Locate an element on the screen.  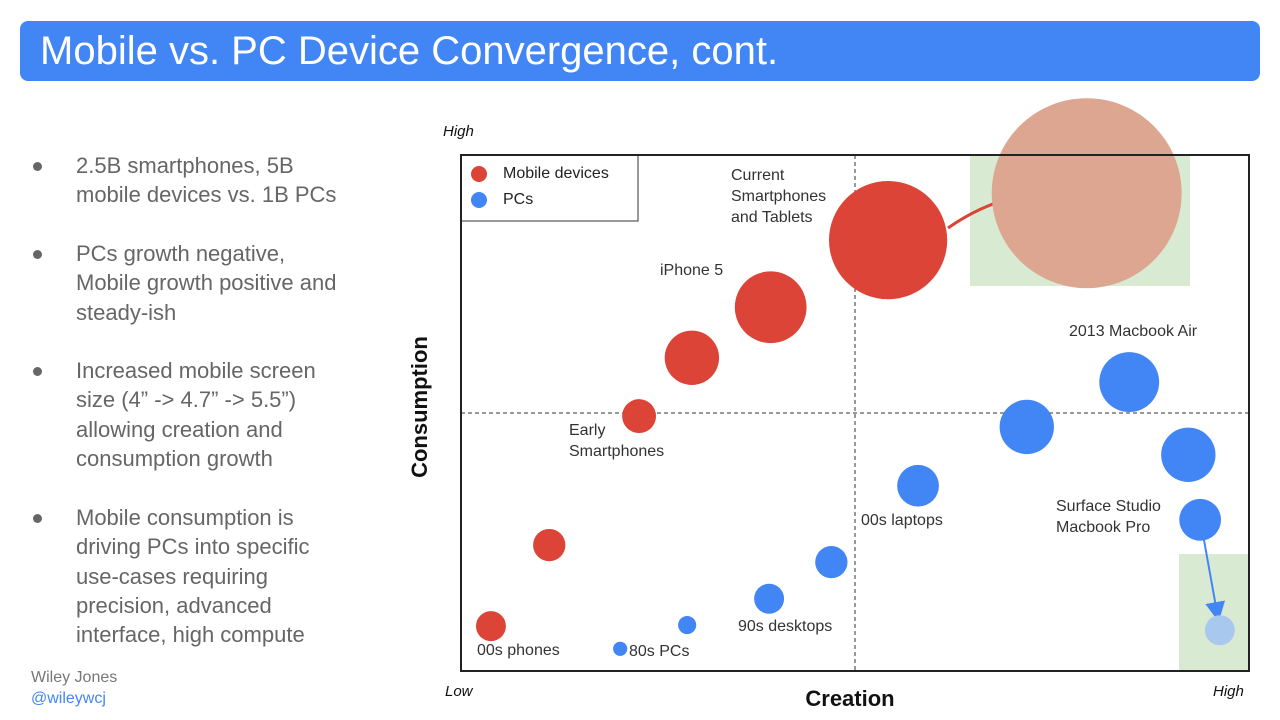
y-axis-title: Consumption is located at coordinates (419, 407).